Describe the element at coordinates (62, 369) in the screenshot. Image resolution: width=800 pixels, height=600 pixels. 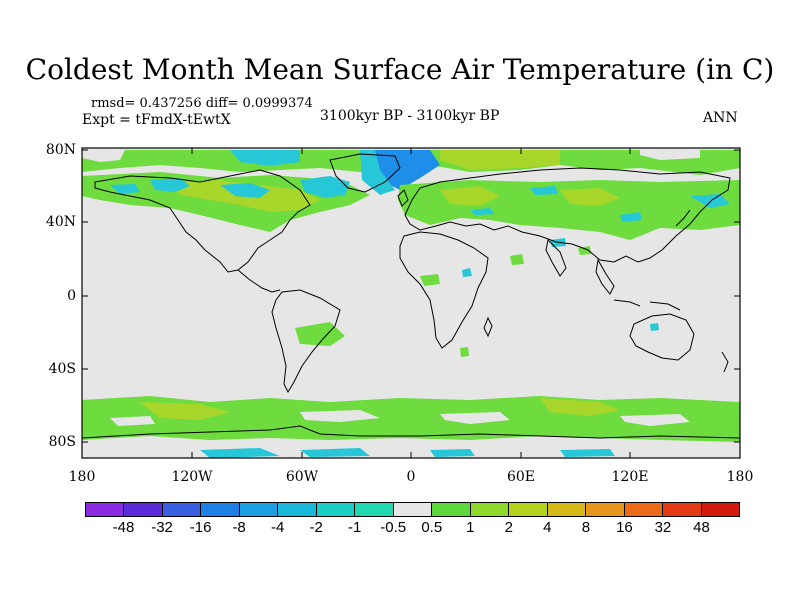
I see `y-tick-label: 40S` at that location.